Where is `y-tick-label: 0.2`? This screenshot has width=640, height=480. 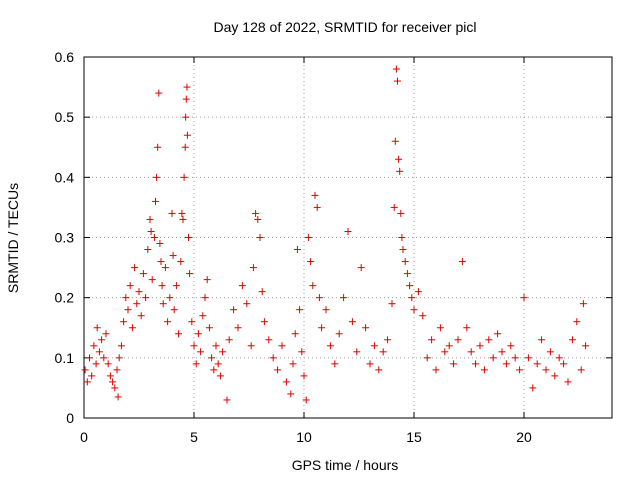 y-tick-label: 0.2 is located at coordinates (65, 298).